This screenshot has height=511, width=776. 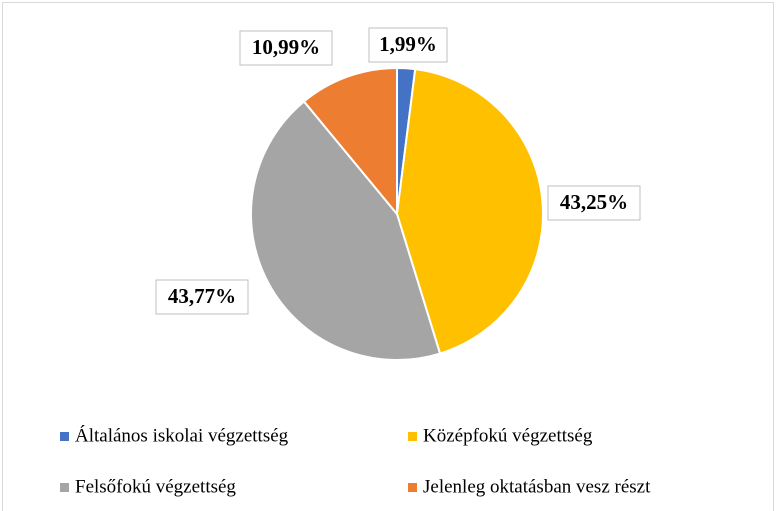 What do you see at coordinates (155, 486) in the screenshot?
I see `legend-label: Felsőfokú végzettség` at bounding box center [155, 486].